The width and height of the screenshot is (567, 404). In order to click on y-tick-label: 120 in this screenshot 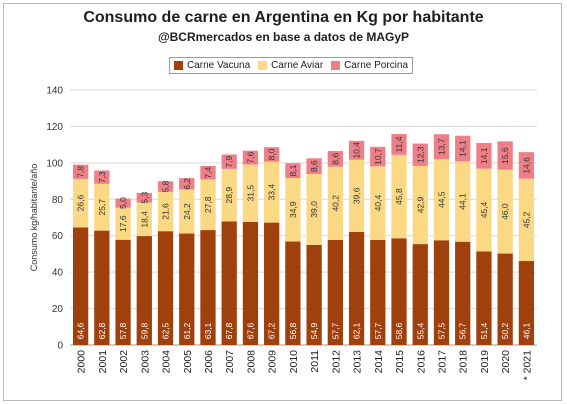, I will do `click(54, 127)`.